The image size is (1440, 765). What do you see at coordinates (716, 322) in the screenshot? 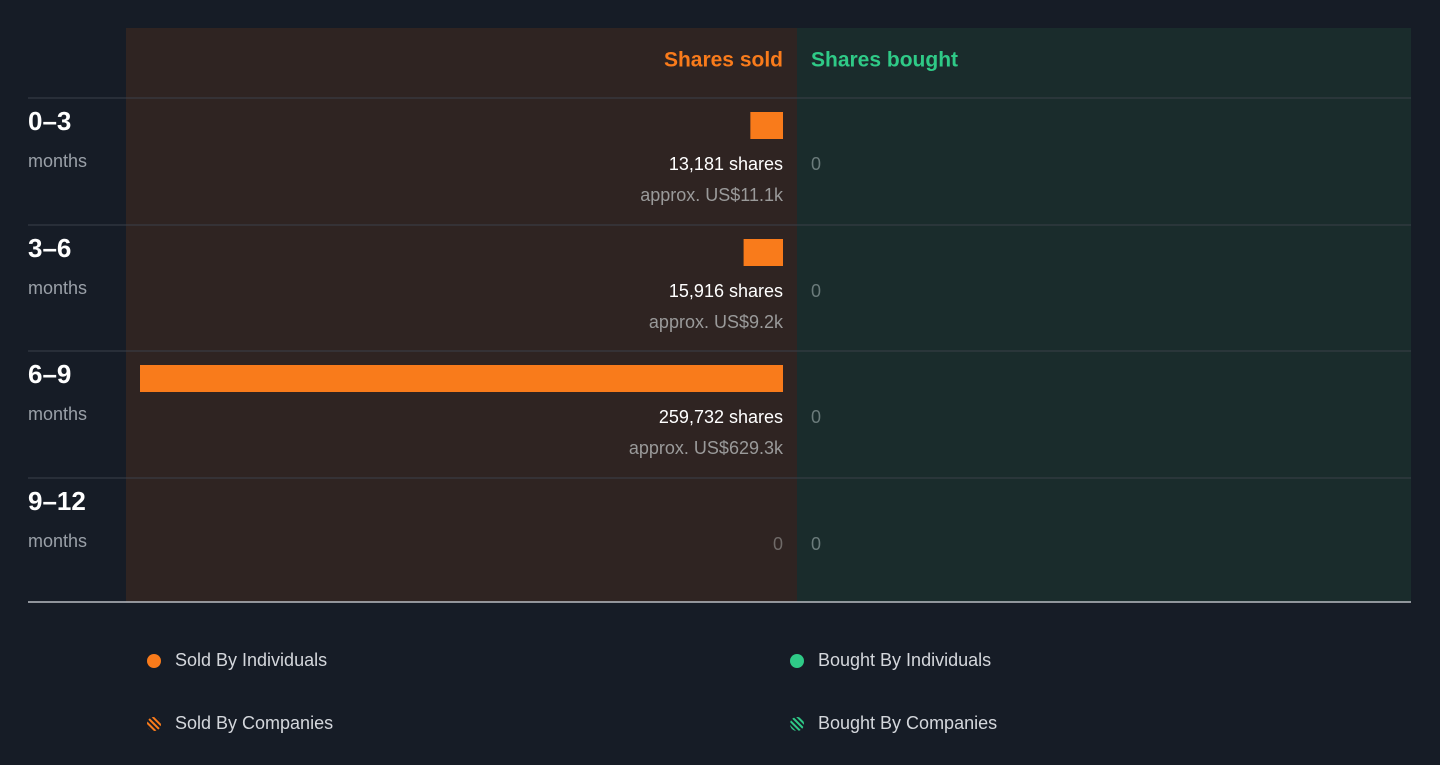
I see `sold-value-label: approx. US$9.2k` at bounding box center [716, 322].